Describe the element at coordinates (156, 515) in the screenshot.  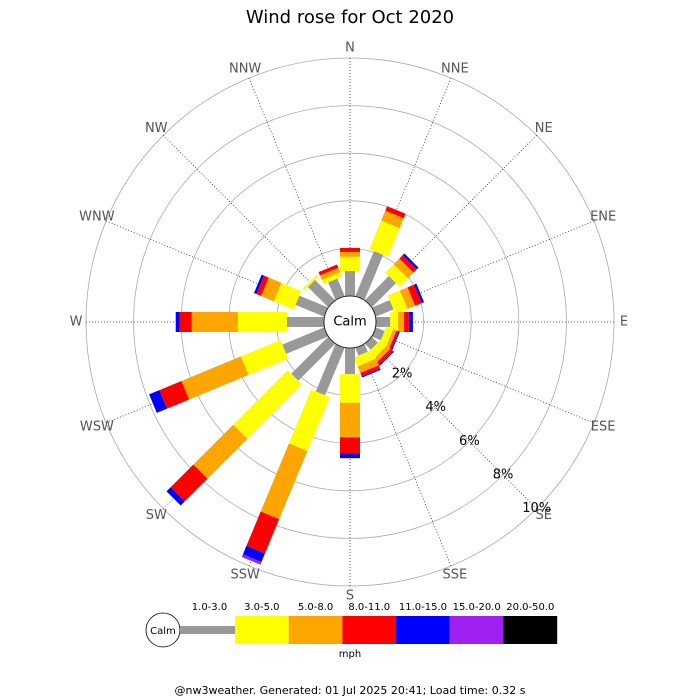
I see `direction-label: SW` at that location.